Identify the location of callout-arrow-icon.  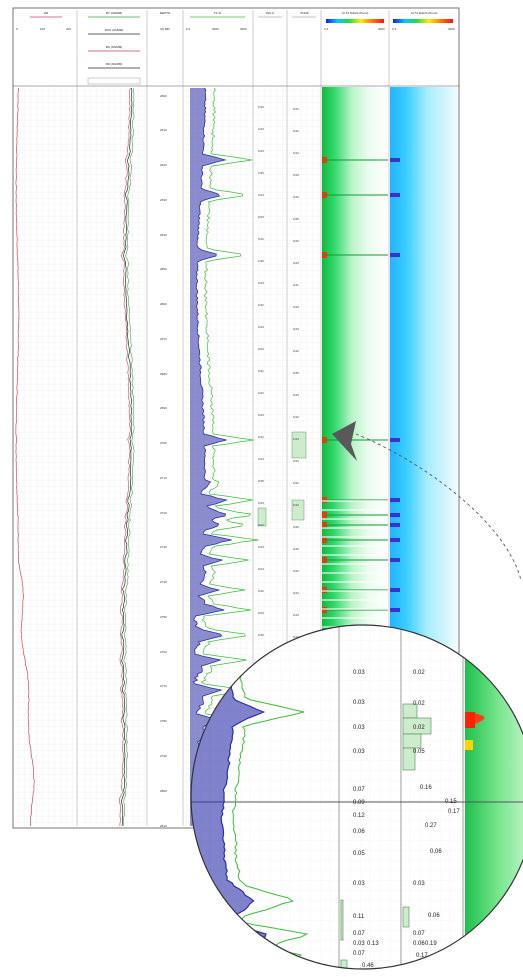
(344, 441).